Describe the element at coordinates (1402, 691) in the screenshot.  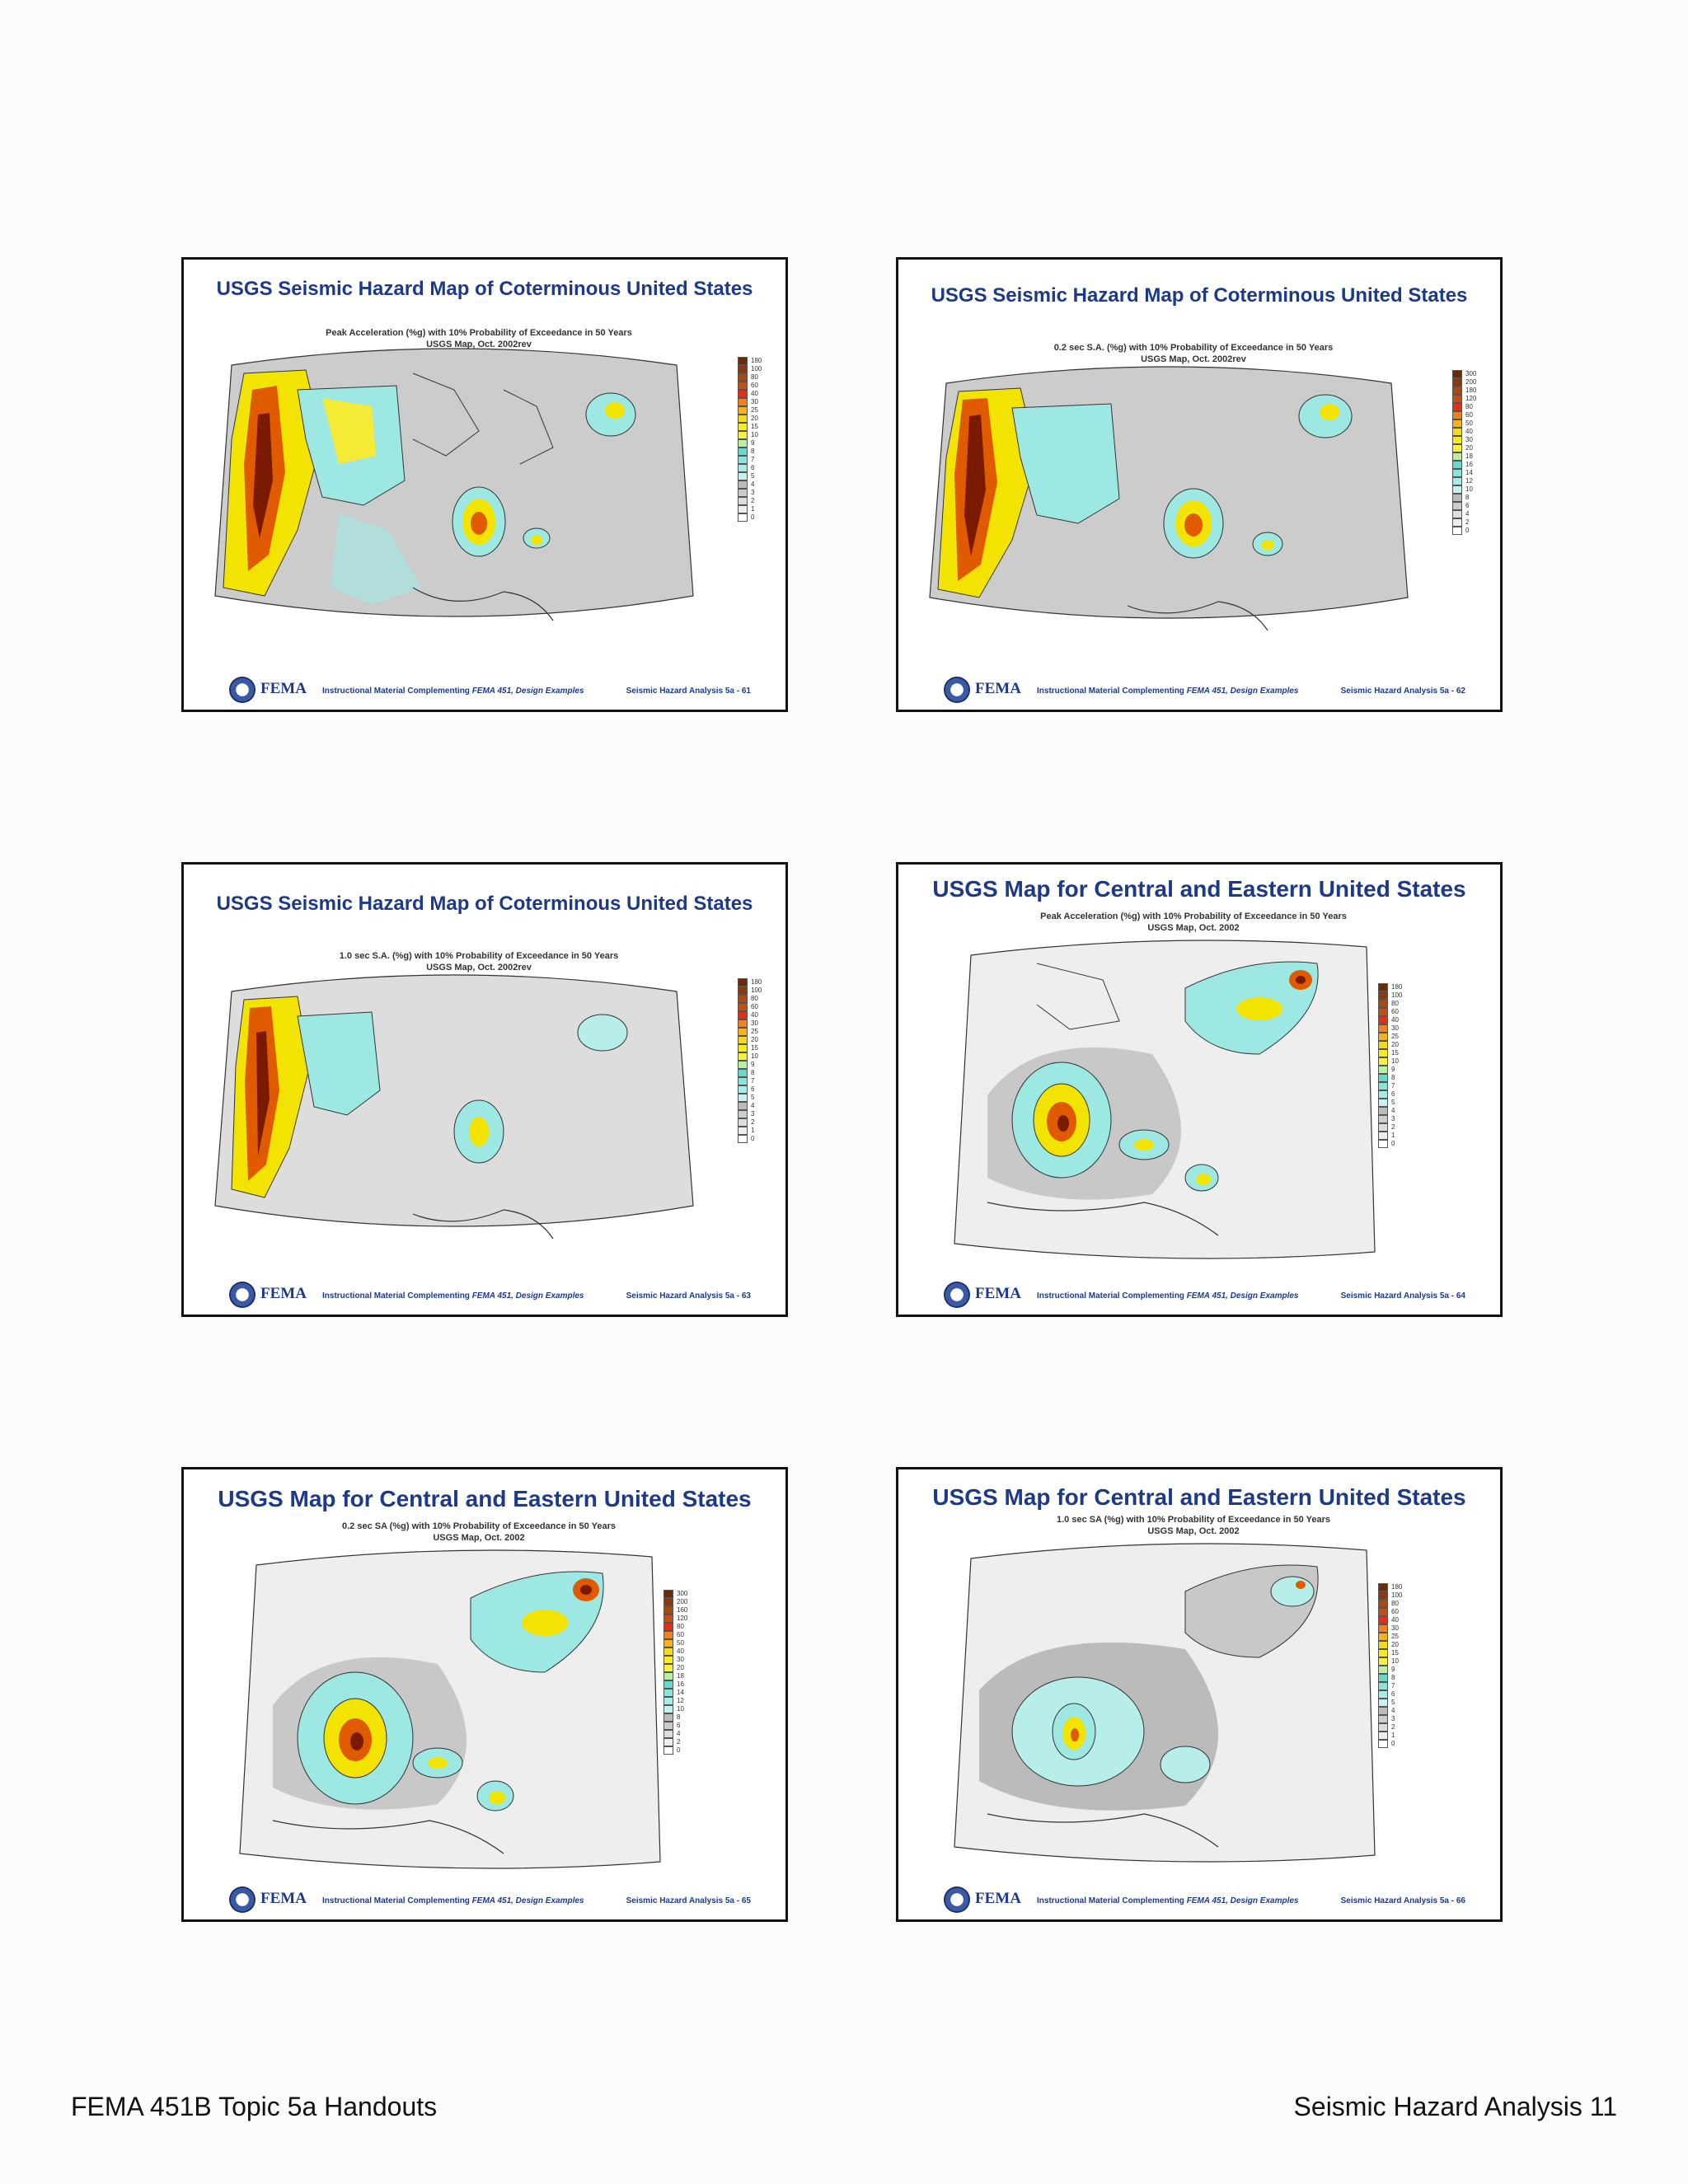
I see `slide-number: Seismic Hazard Analysis 5a - 62` at that location.